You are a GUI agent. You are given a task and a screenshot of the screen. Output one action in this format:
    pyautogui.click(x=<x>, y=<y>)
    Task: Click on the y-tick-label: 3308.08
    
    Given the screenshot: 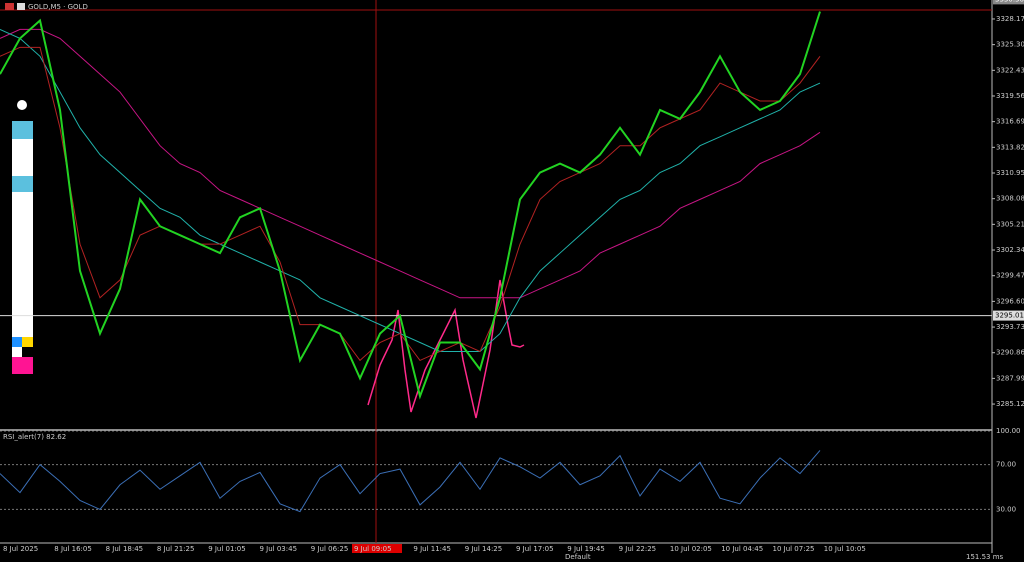 What is the action you would take?
    pyautogui.click(x=1010, y=199)
    